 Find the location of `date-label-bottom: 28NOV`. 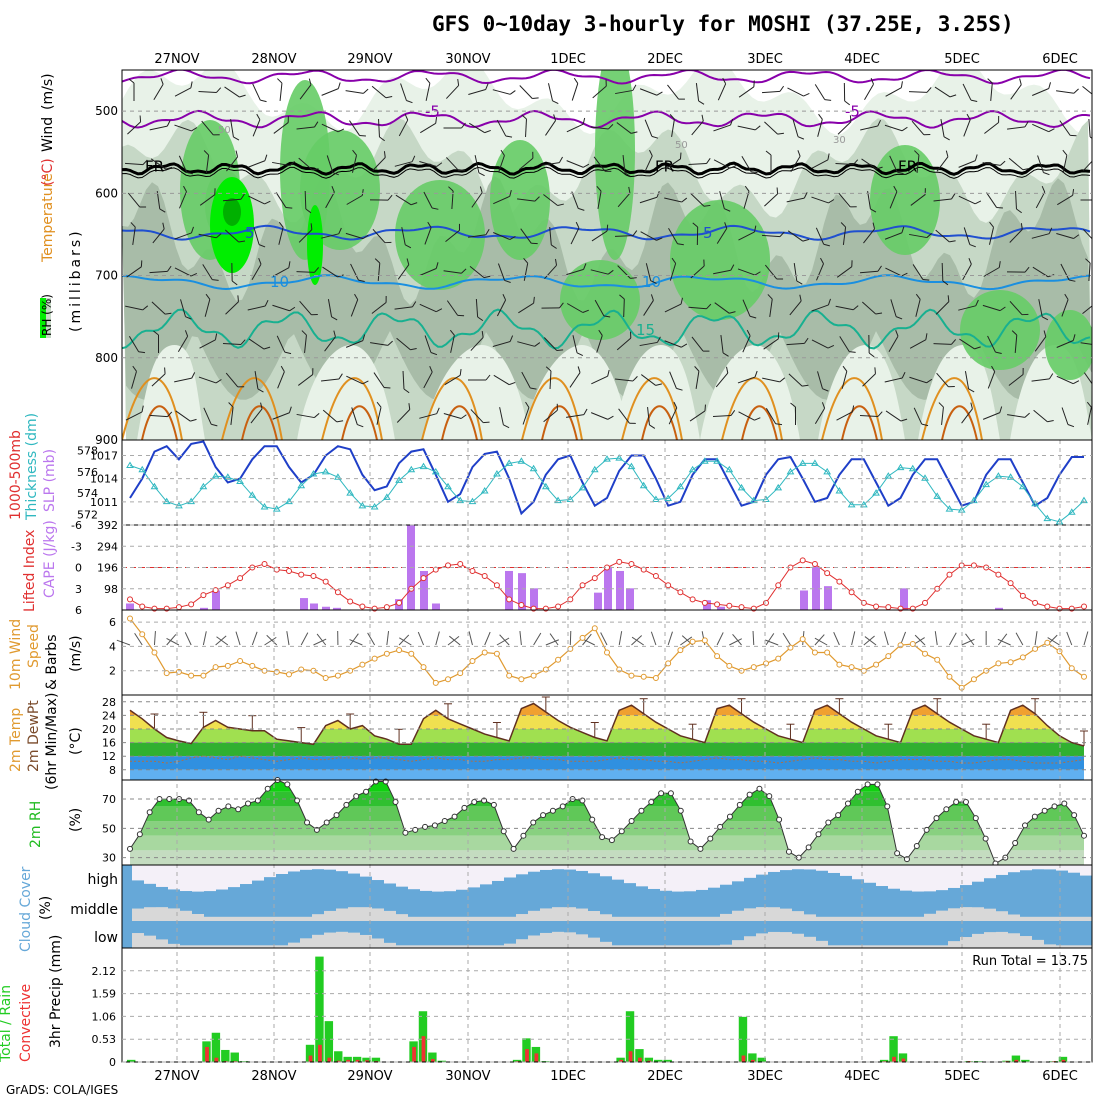

date-label-bottom: 28NOV is located at coordinates (273, 1076).